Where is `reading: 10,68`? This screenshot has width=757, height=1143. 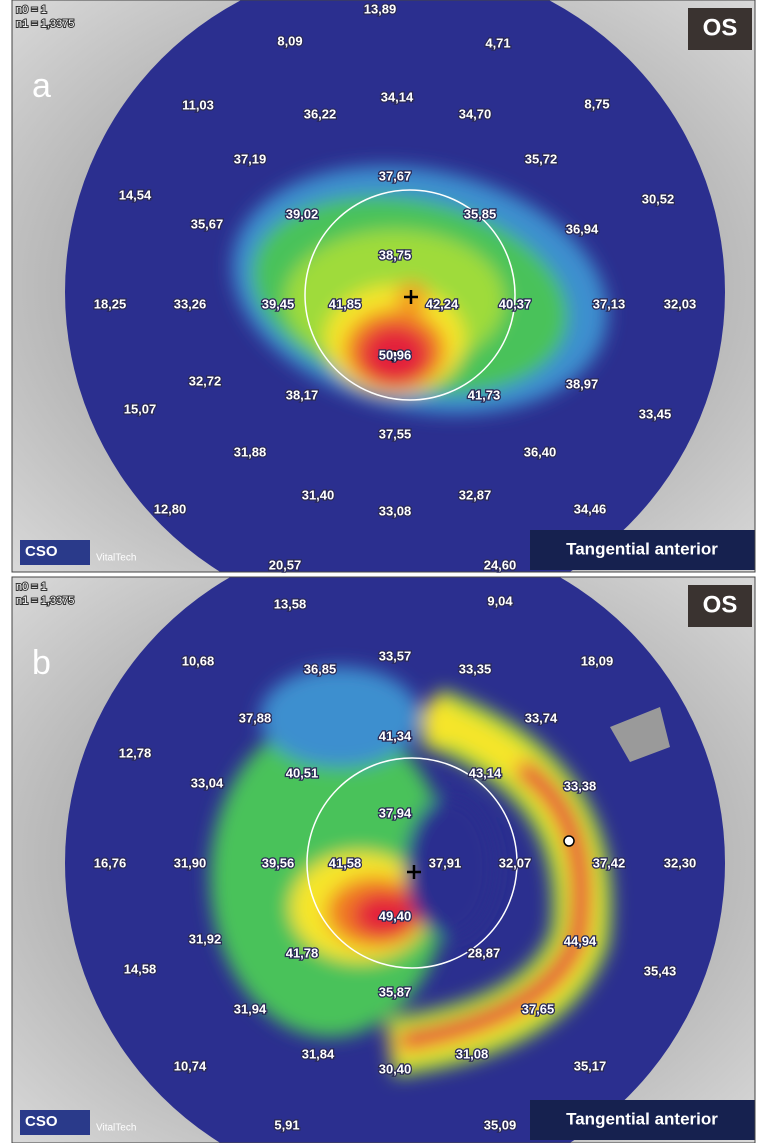 reading: 10,68 is located at coordinates (198, 660).